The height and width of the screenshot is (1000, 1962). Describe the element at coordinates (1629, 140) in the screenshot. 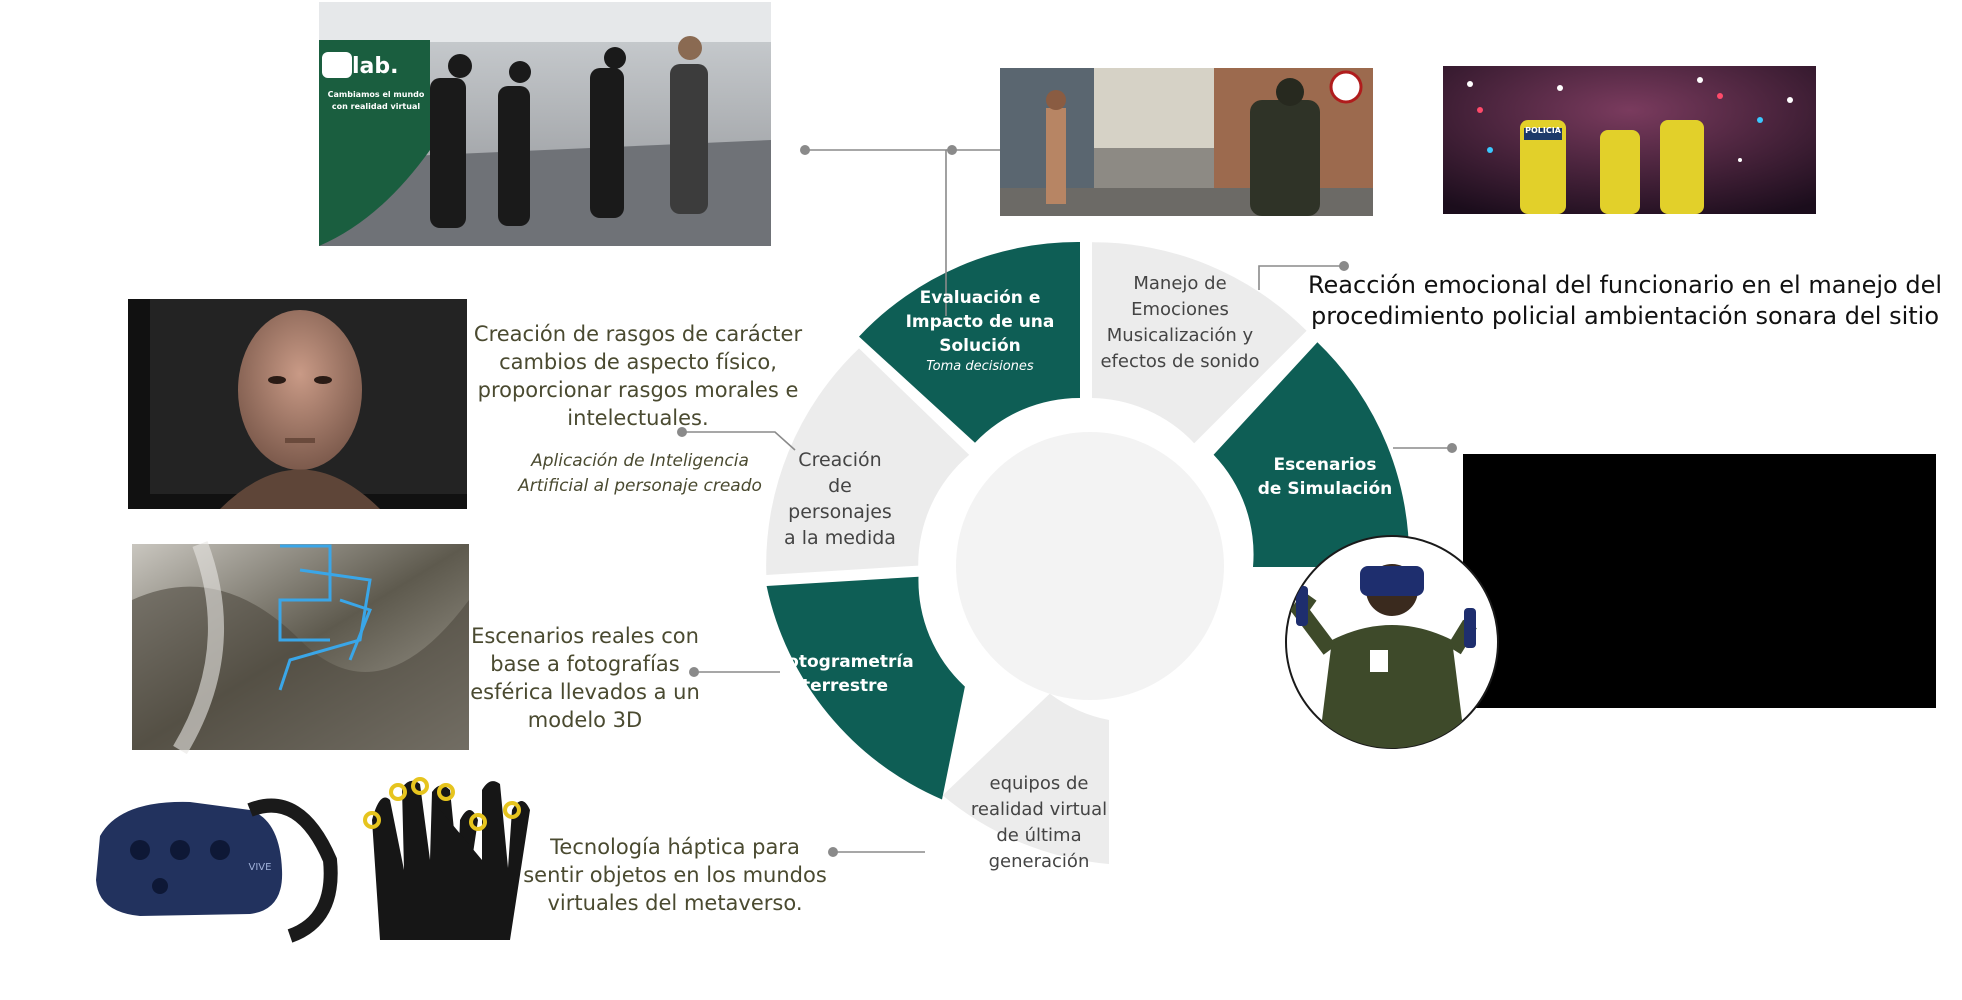

I see `photo-club` at that location.